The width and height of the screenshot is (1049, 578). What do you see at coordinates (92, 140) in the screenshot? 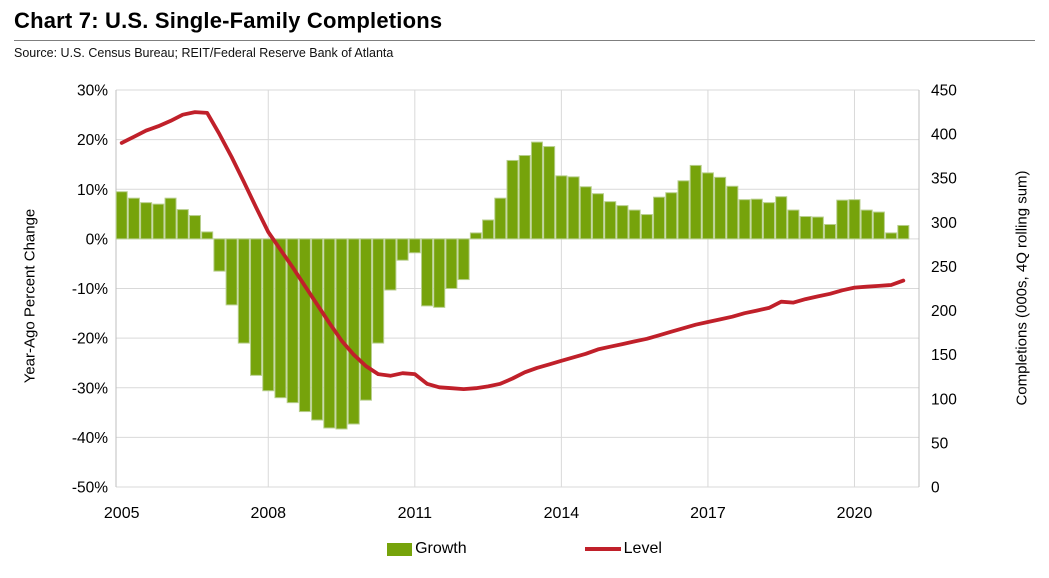
I see `y-left-tick-label: 20%` at bounding box center [92, 140].